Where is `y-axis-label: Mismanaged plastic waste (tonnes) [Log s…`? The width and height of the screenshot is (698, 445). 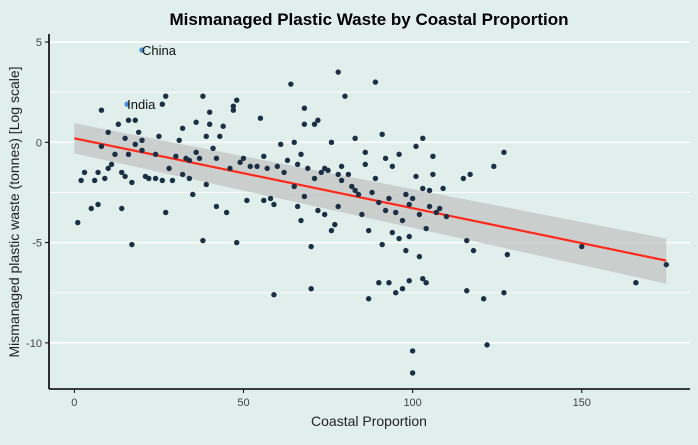 y-axis-label: Mismanaged plastic waste (tonnes) [Log s… is located at coordinates (14, 211).